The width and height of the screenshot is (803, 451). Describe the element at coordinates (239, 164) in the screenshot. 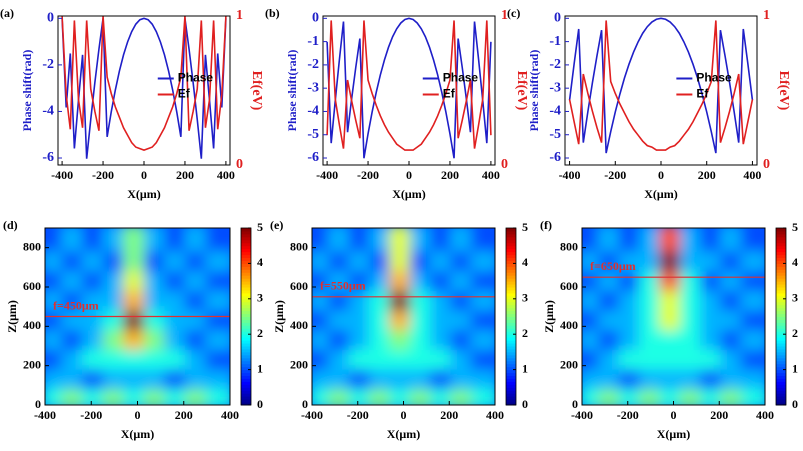

I see `y2-tick-label: 0` at that location.